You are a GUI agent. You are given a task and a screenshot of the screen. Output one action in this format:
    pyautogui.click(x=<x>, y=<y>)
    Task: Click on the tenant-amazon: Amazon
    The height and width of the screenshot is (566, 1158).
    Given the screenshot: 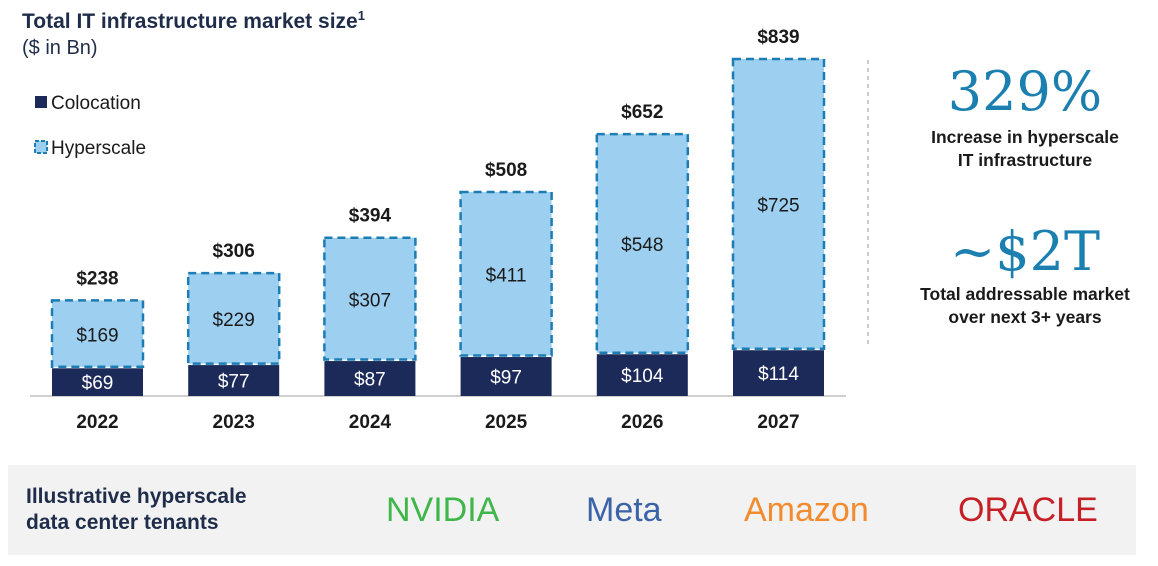 What is the action you would take?
    pyautogui.click(x=806, y=510)
    